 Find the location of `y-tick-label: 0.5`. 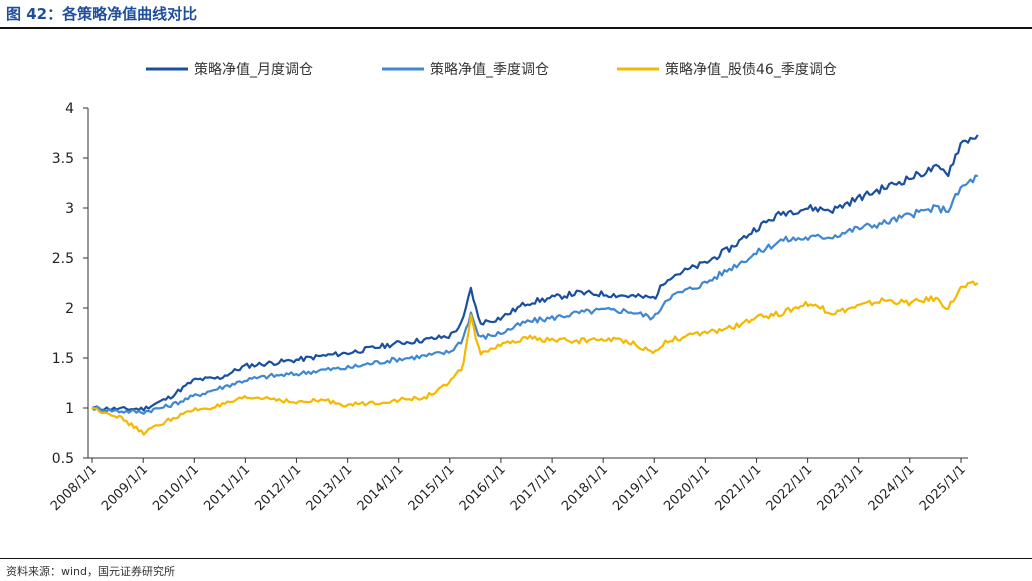

y-tick-label: 0.5 is located at coordinates (63, 459).